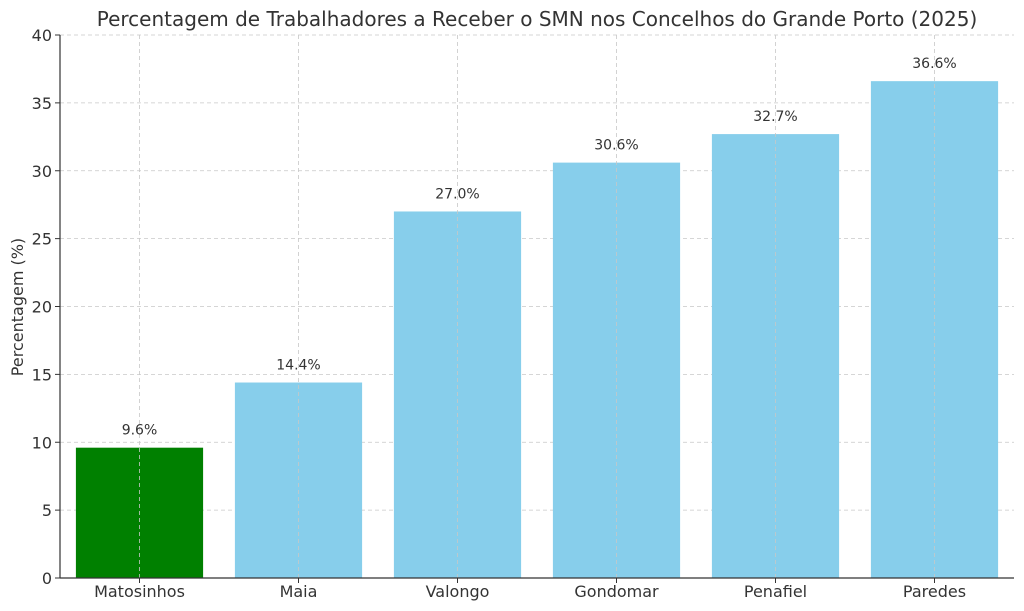 Image resolution: width=1024 pixels, height=611 pixels. What do you see at coordinates (17, 307) in the screenshot?
I see `y-axis-label: Percentagem (%)` at bounding box center [17, 307].